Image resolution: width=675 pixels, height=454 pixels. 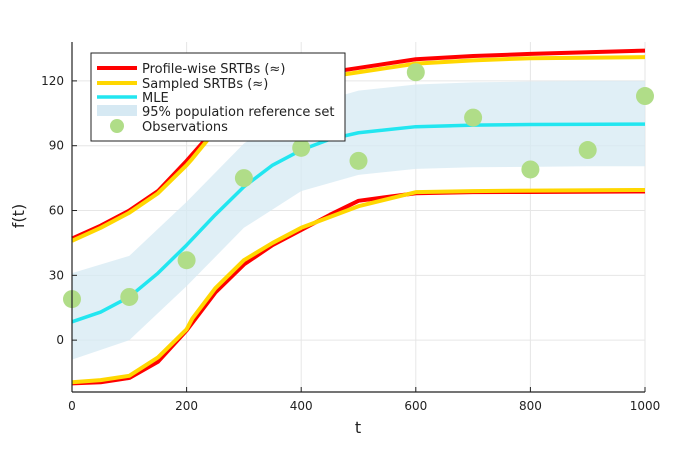 I want to click on x-tick-label: 200, so click(x=186, y=406).